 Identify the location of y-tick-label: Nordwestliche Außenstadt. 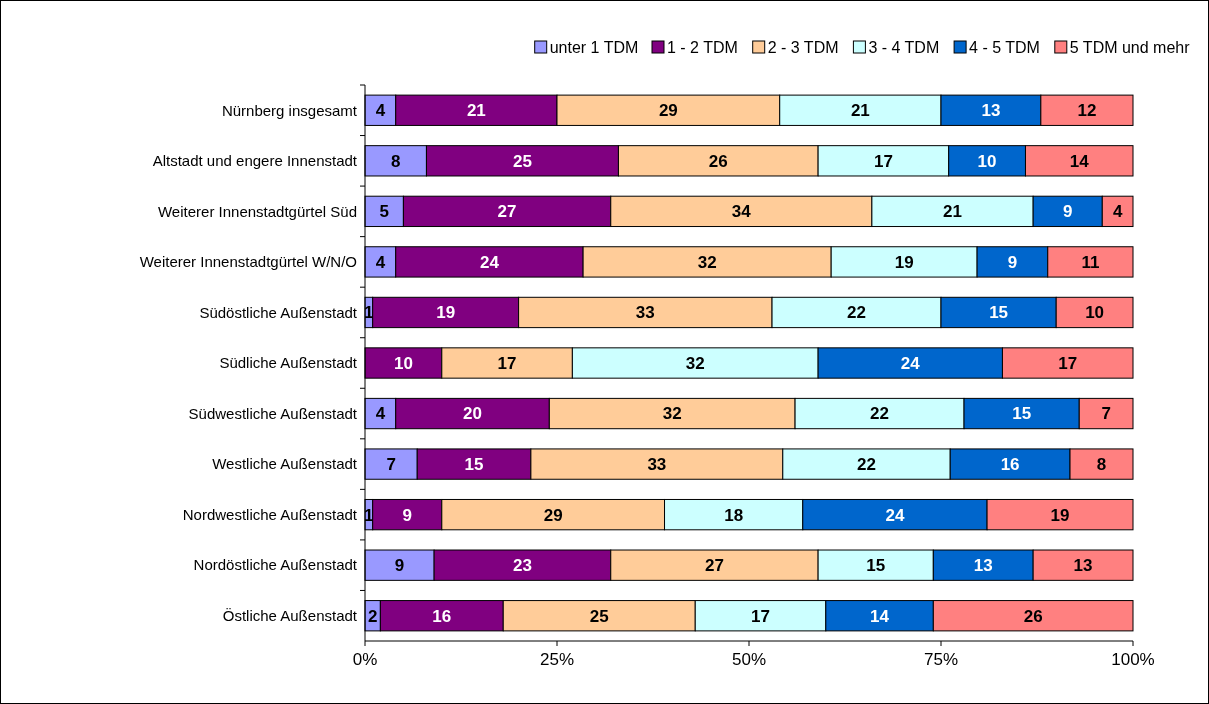
(270, 514).